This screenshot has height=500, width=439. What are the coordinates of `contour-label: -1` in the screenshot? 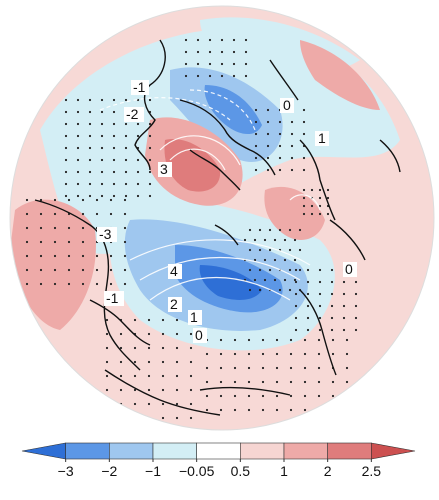 It's located at (112, 298).